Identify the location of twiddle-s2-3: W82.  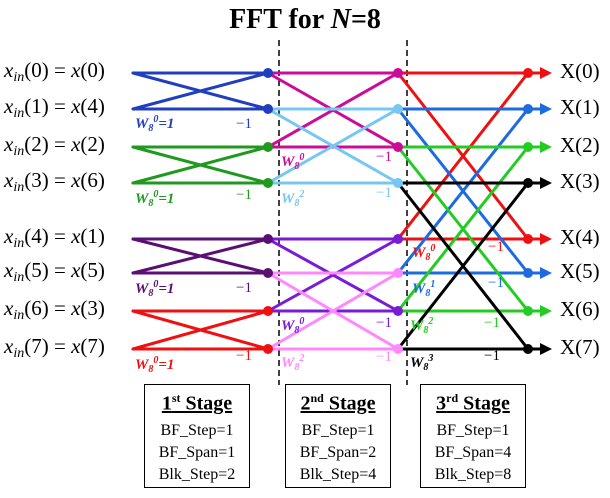
(293, 363).